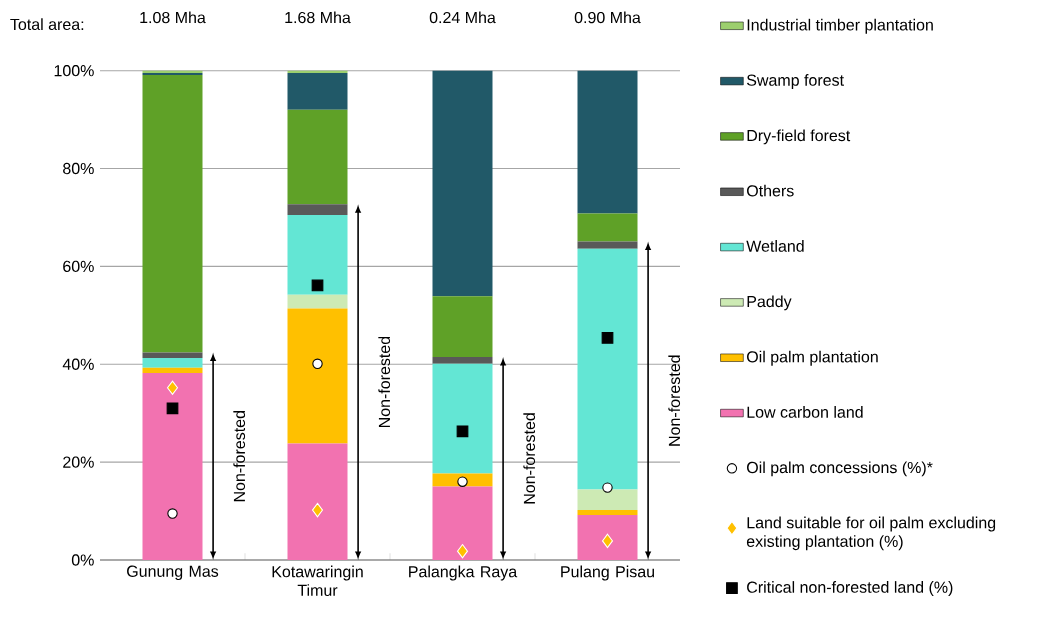 The width and height of the screenshot is (1040, 621). What do you see at coordinates (317, 580) in the screenshot?
I see `x-tick-label: Kotawaringin Timur` at bounding box center [317, 580].